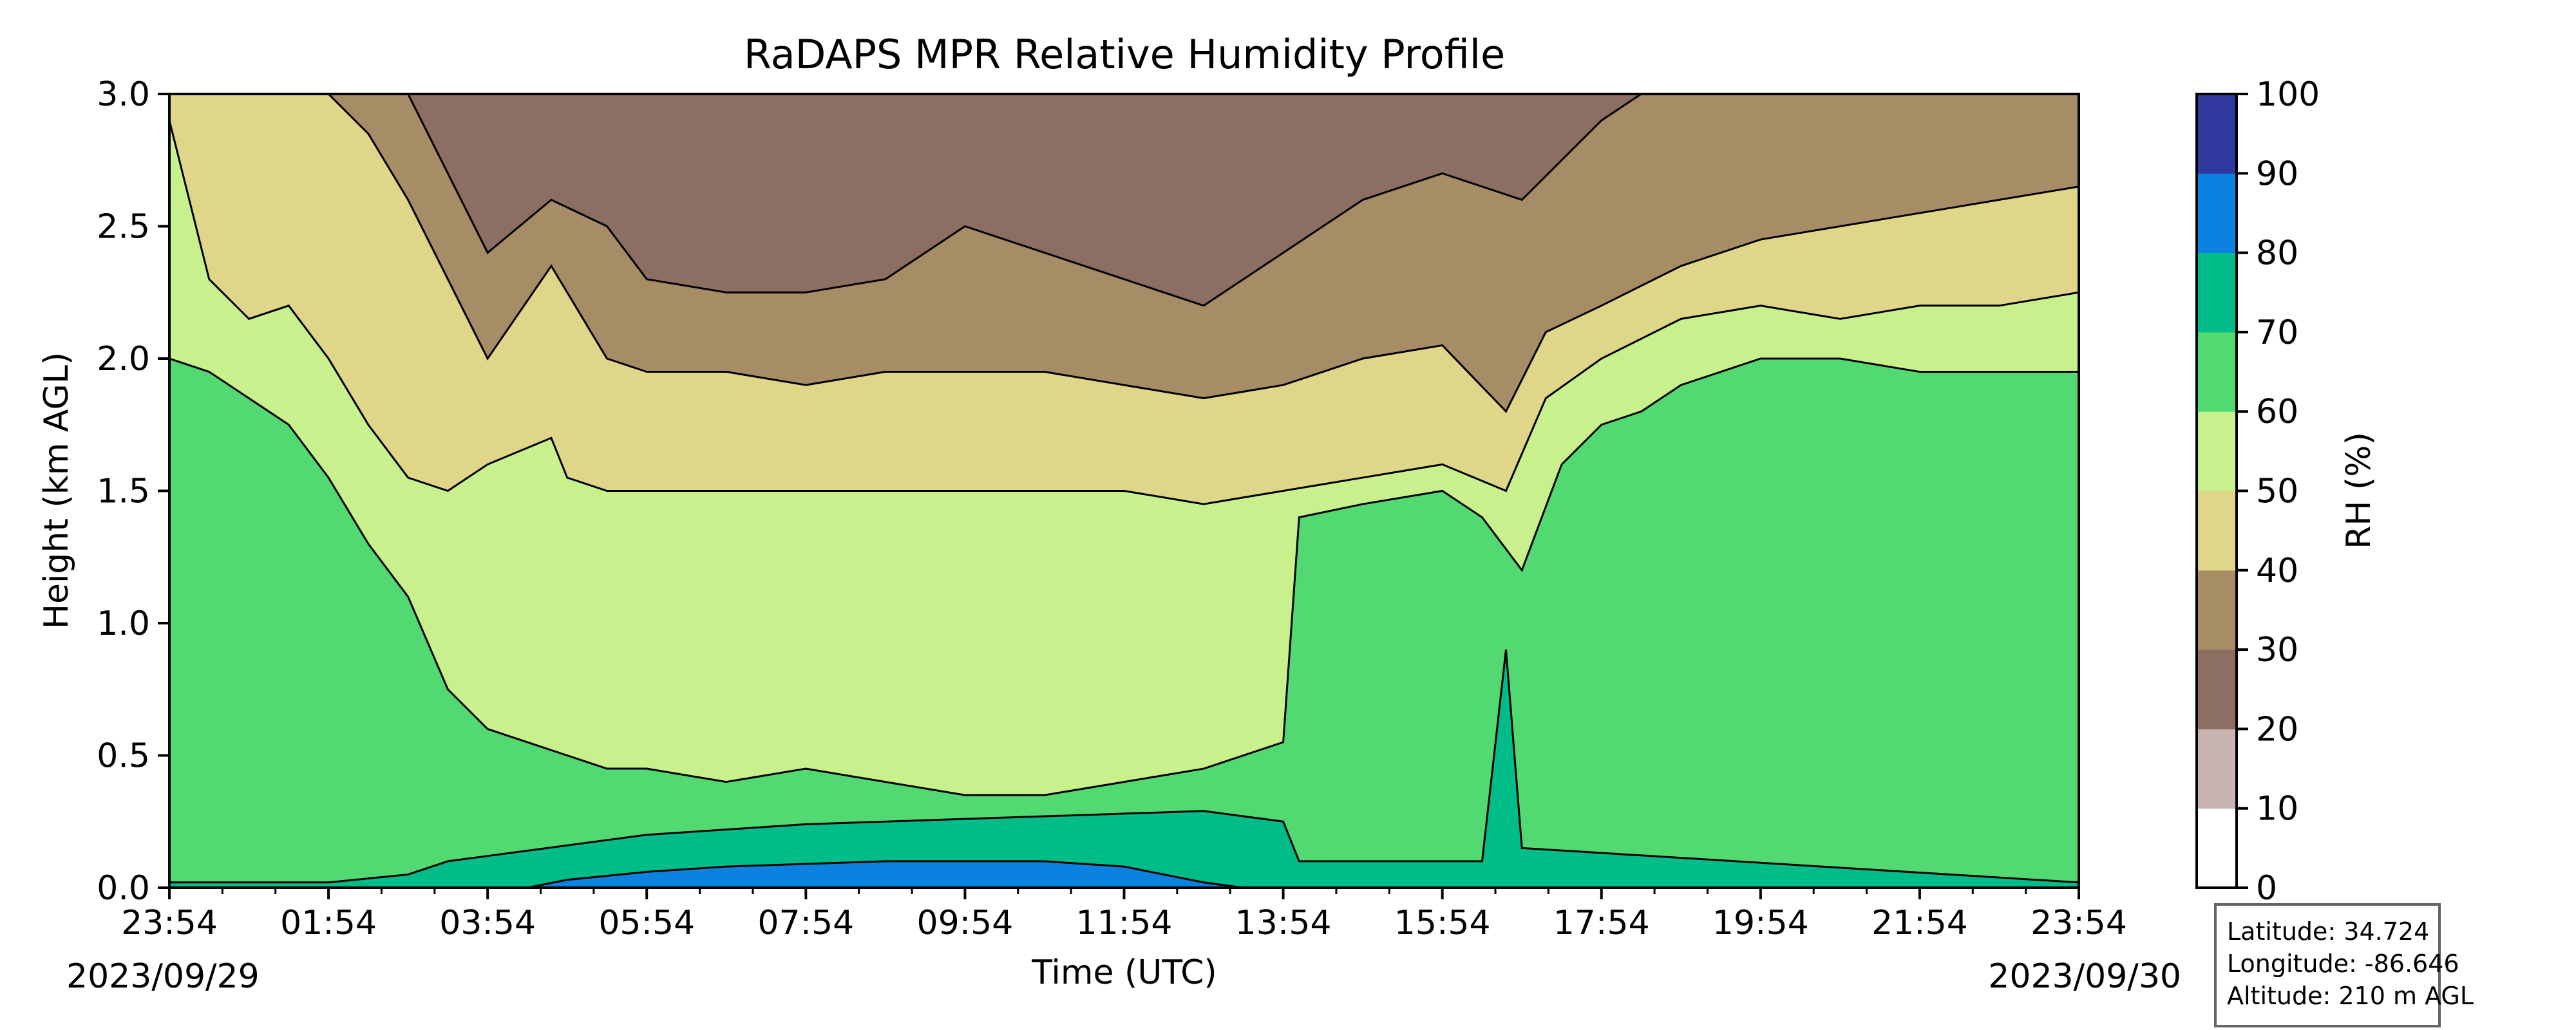 The image size is (2576, 1030). What do you see at coordinates (1125, 923) in the screenshot?
I see `x-tick-label: 11:54` at bounding box center [1125, 923].